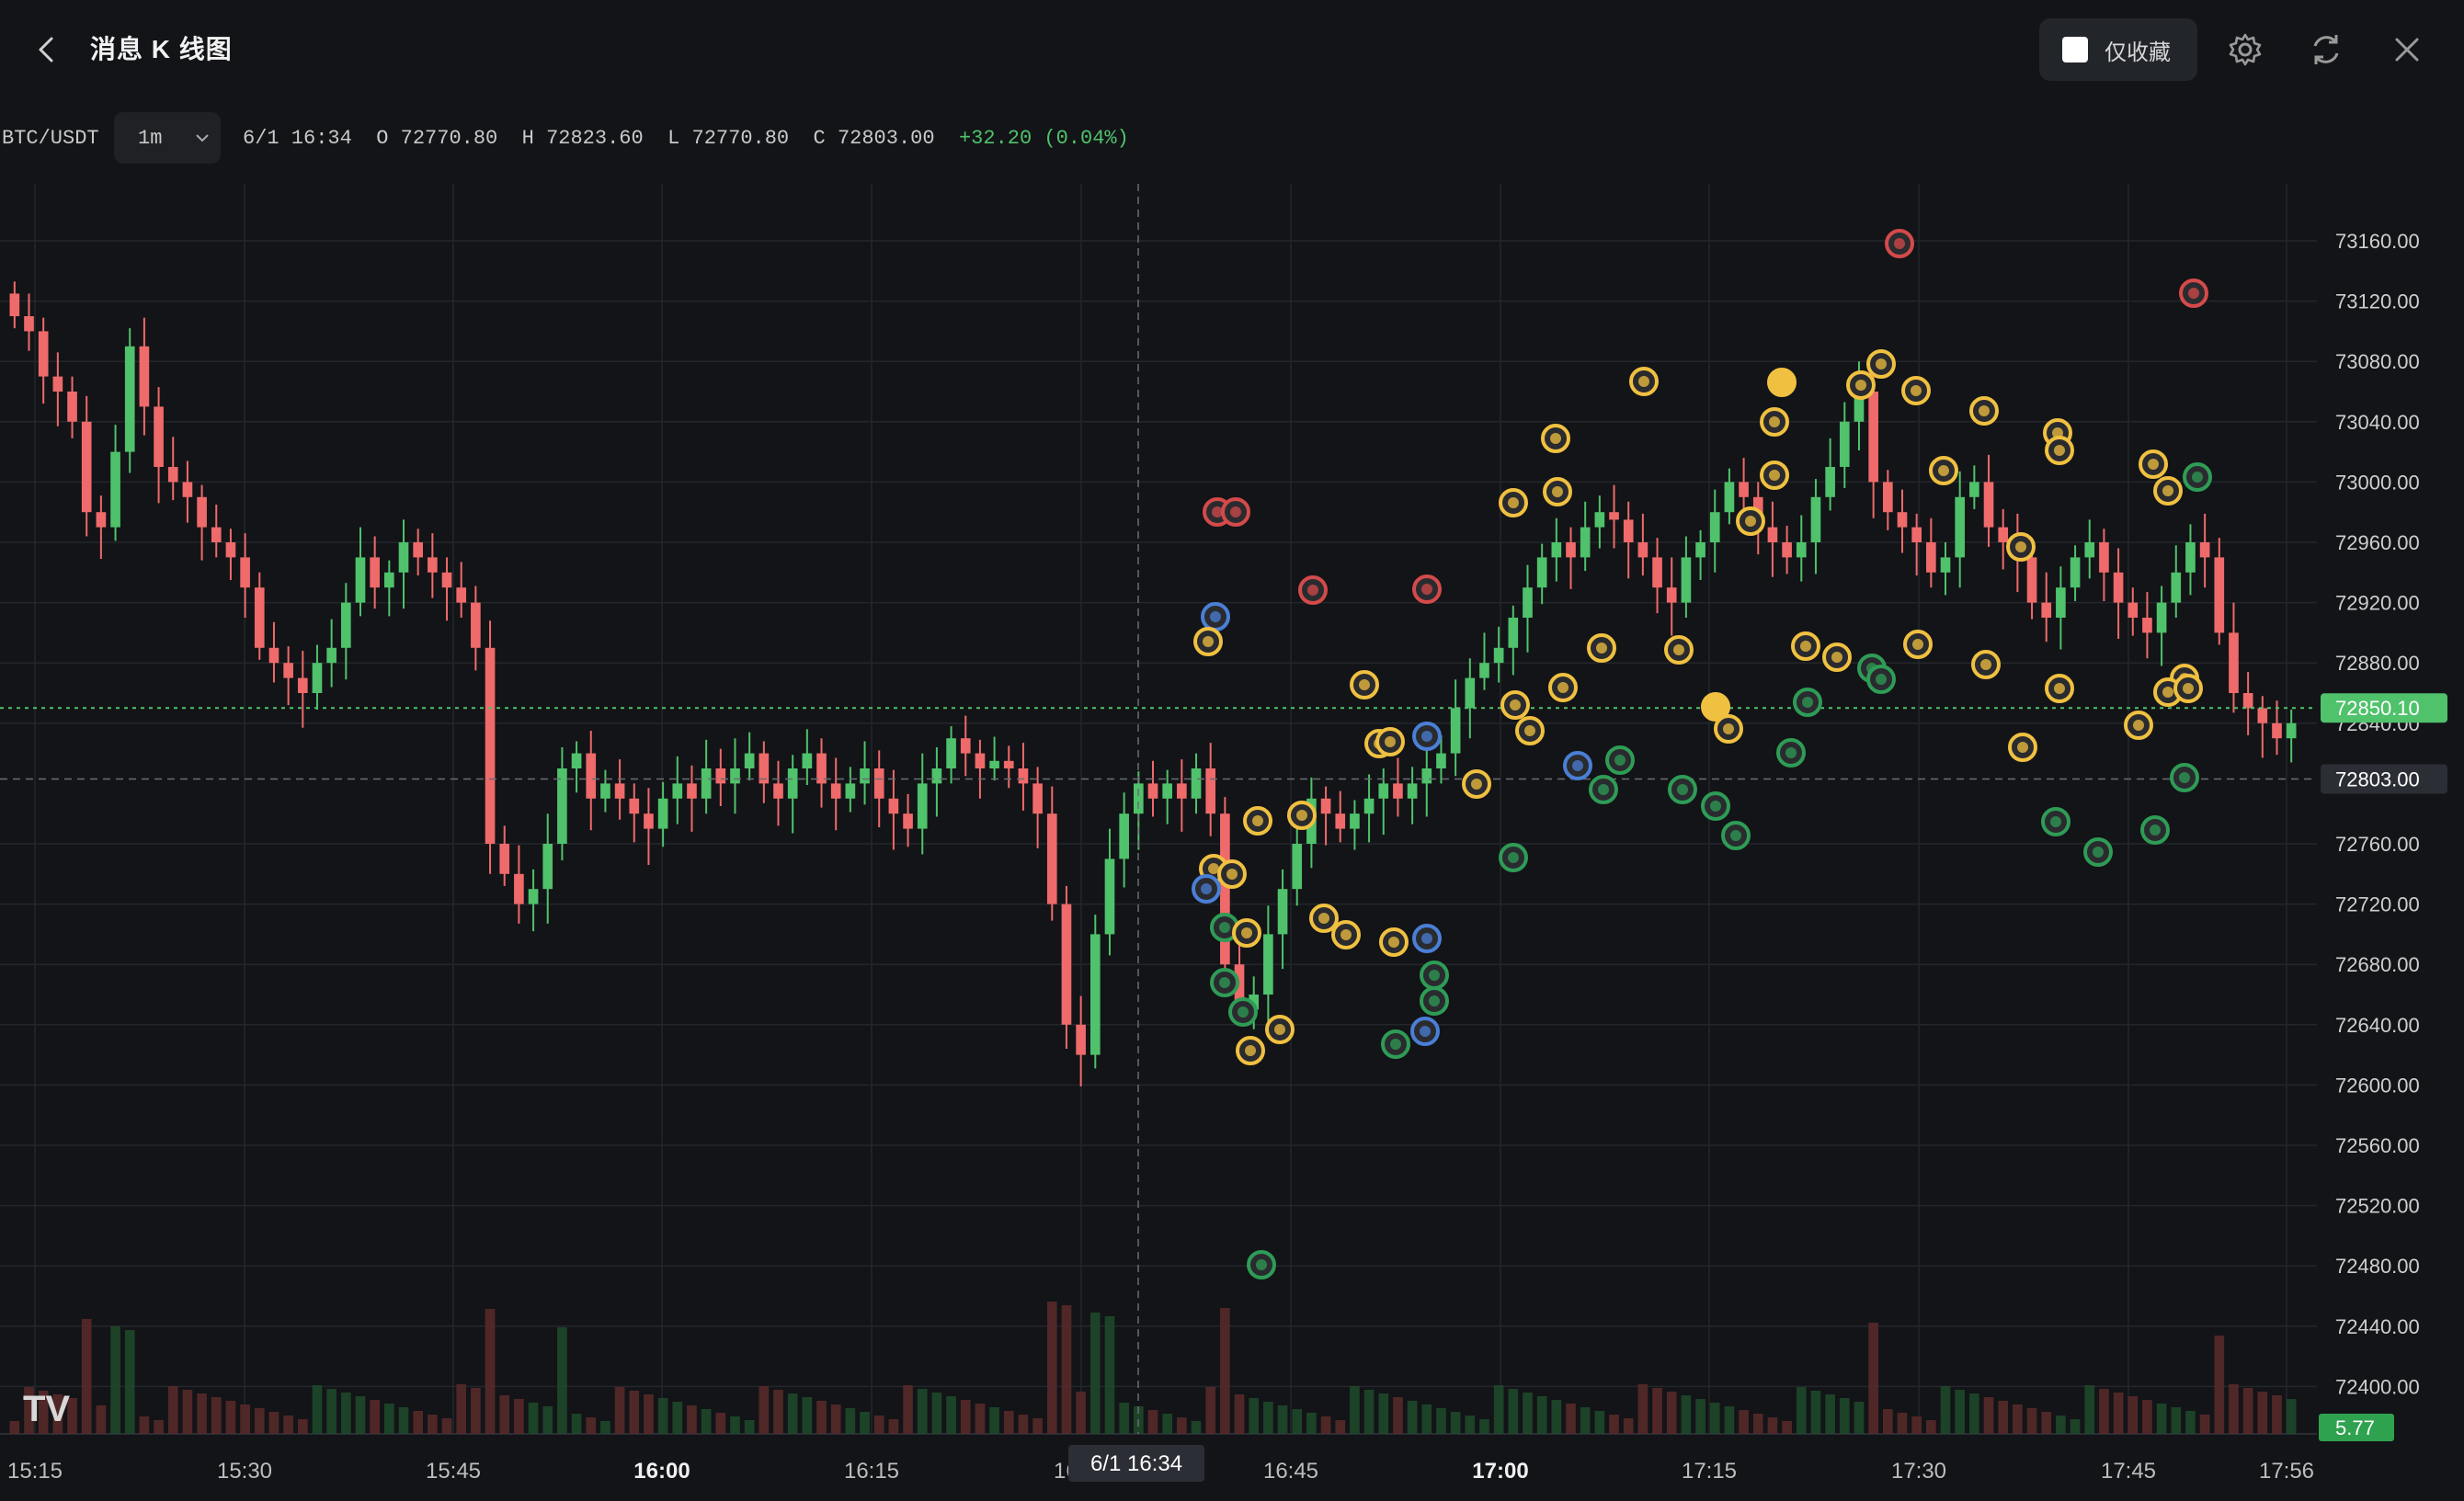 The image size is (2464, 1501). I want to click on tradingview-logo-icon: TV, so click(46, 1409).